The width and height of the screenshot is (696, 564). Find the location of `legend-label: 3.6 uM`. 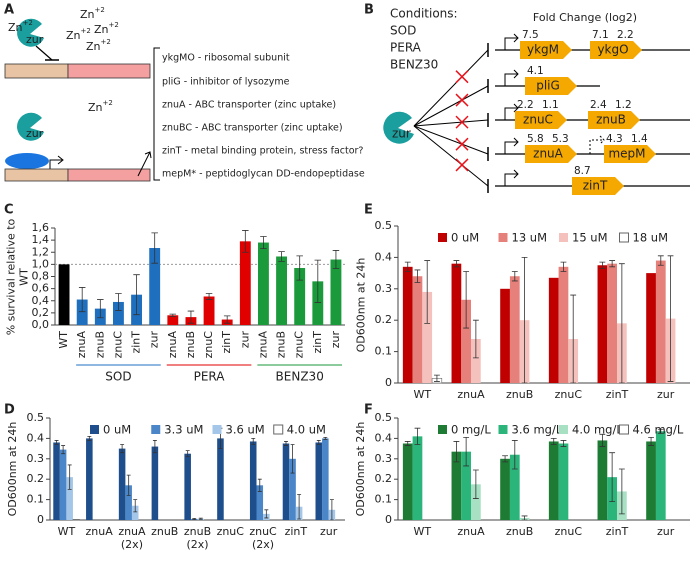

legend-label: 3.6 uM is located at coordinates (245, 430).